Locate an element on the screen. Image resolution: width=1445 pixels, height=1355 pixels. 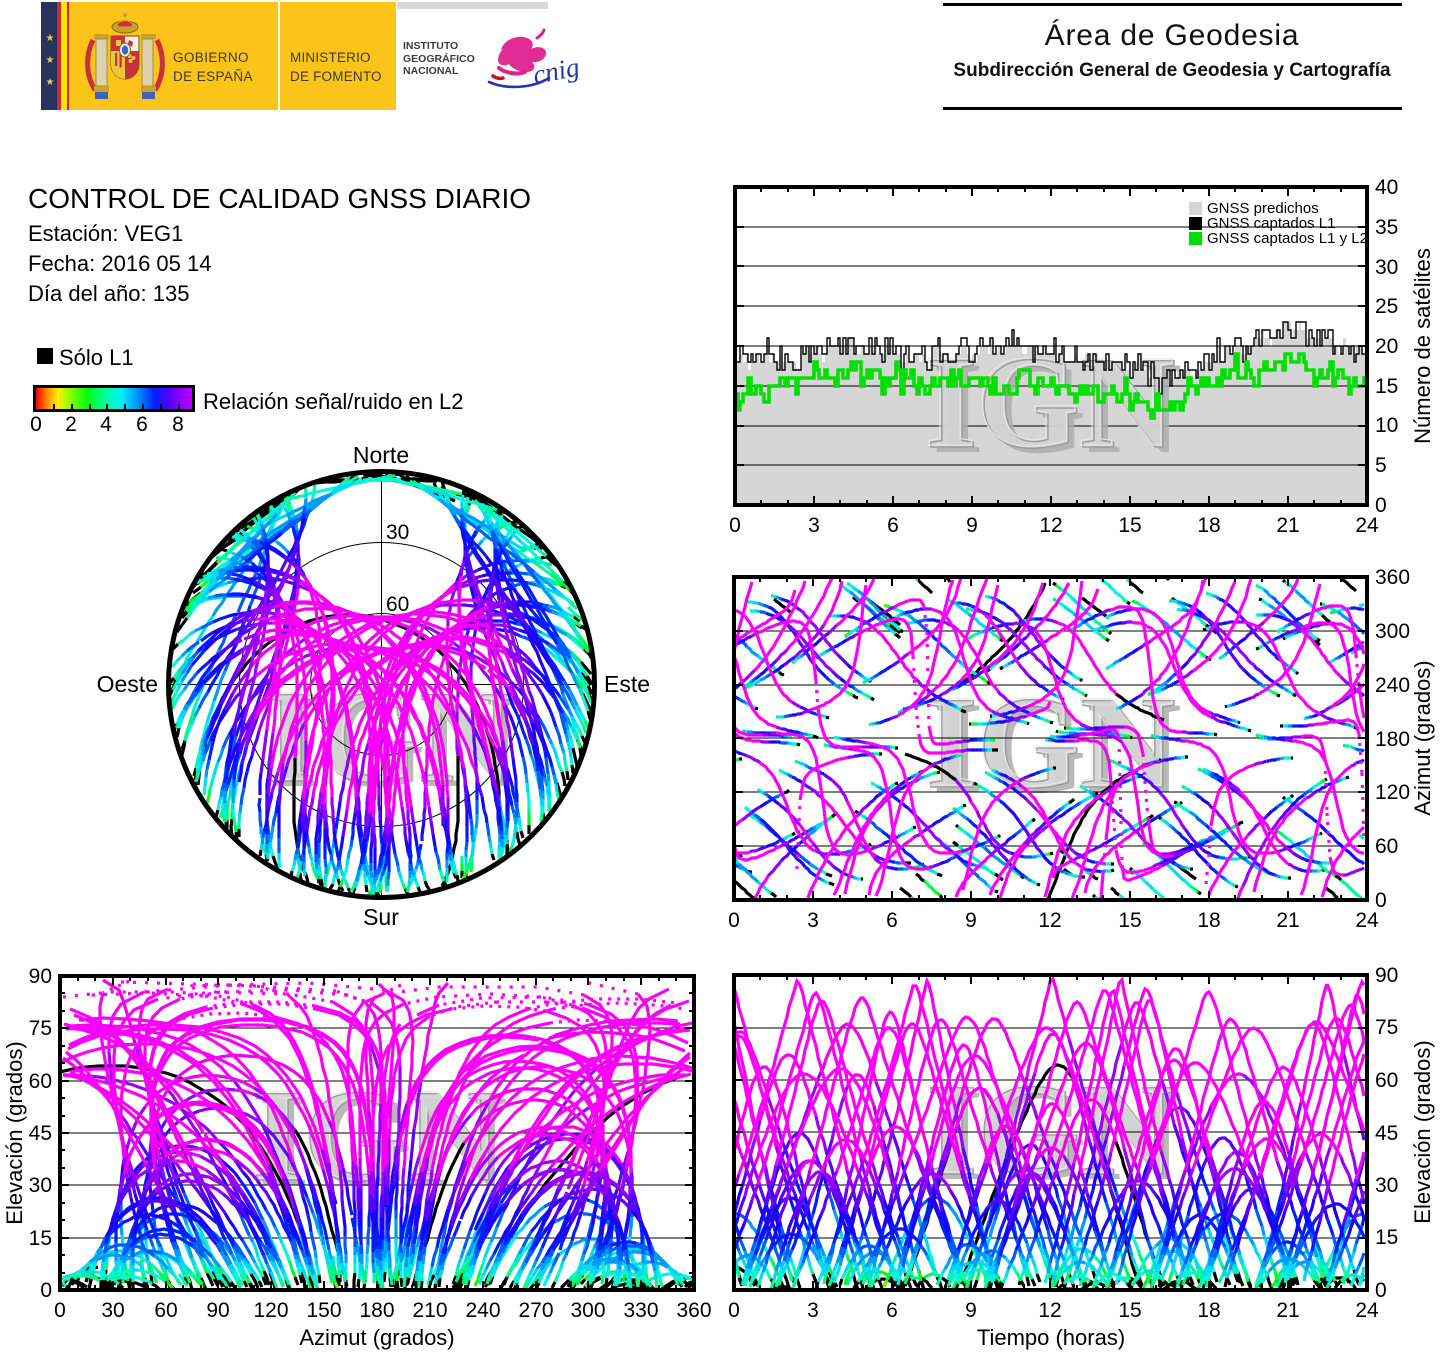
svg-text: 40 is located at coordinates (1386, 187).